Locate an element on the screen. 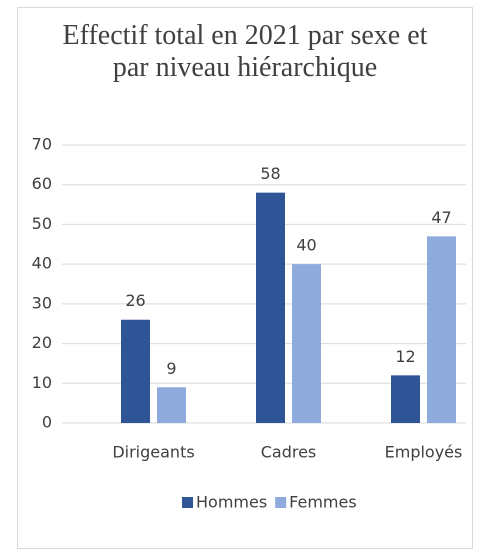 This screenshot has height=559, width=494. y-tick-label: 70 is located at coordinates (42, 144).